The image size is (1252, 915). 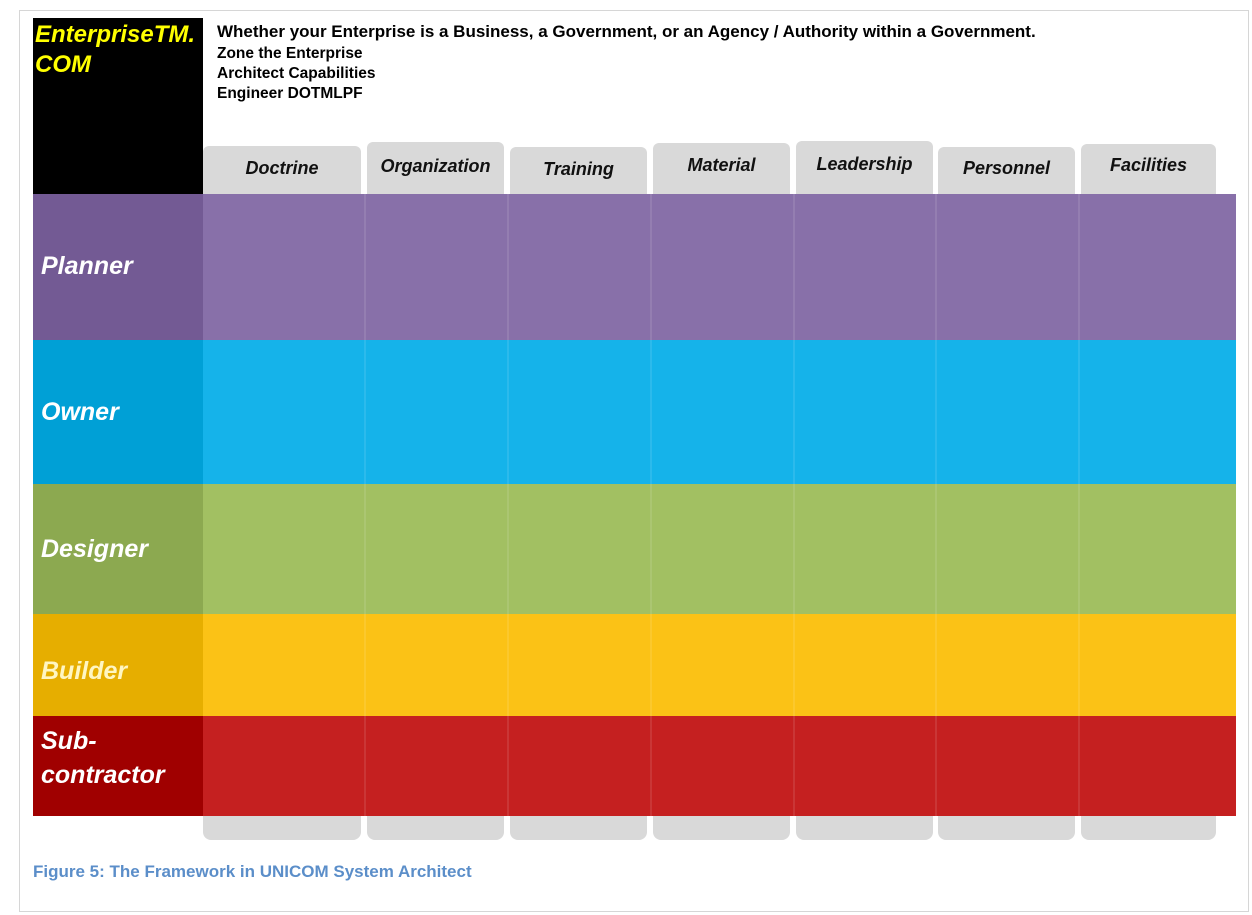 I want to click on header-line-architect: Architect Capabilities, so click(x=296, y=73).